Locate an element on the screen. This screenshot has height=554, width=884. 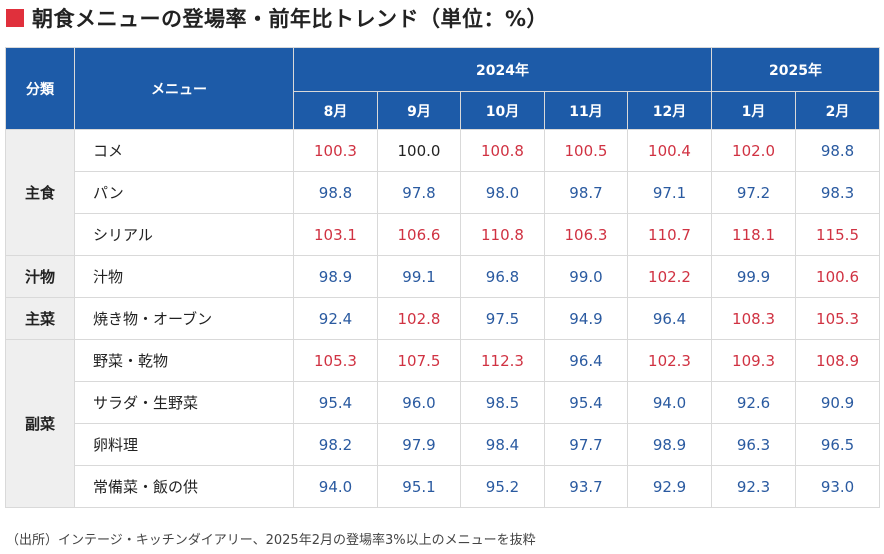
value-cell: 90.9 is located at coordinates (838, 402).